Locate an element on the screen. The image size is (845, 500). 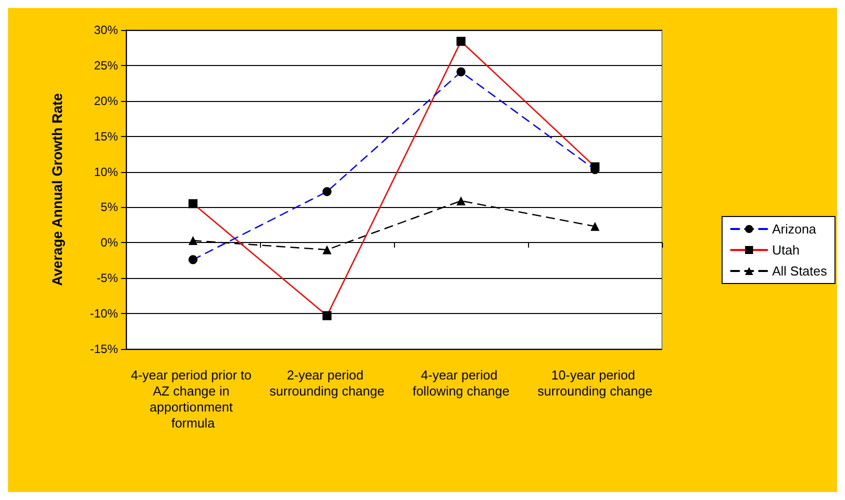
y-tick-label: 5% is located at coordinates (109, 207).